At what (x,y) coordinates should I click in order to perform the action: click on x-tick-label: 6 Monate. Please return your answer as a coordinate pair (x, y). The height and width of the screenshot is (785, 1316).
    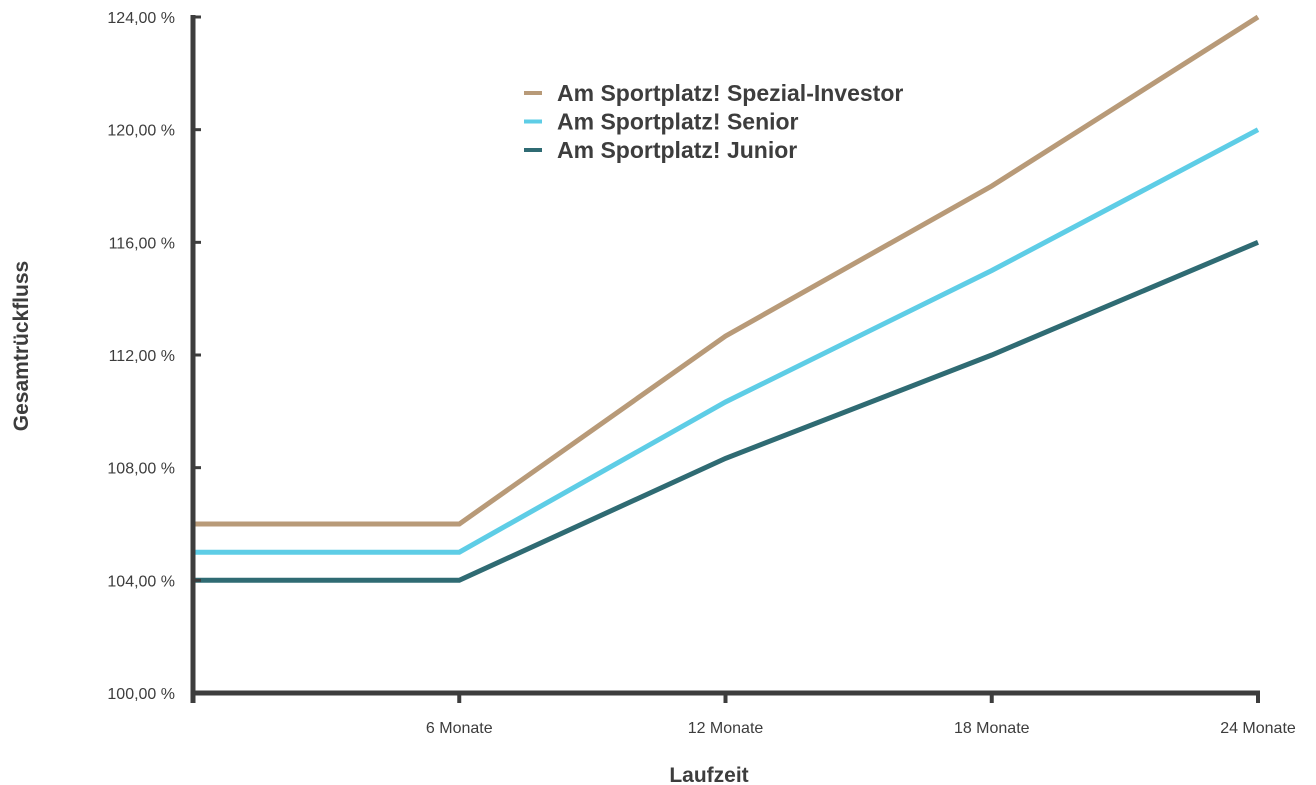
    Looking at the image, I should click on (459, 728).